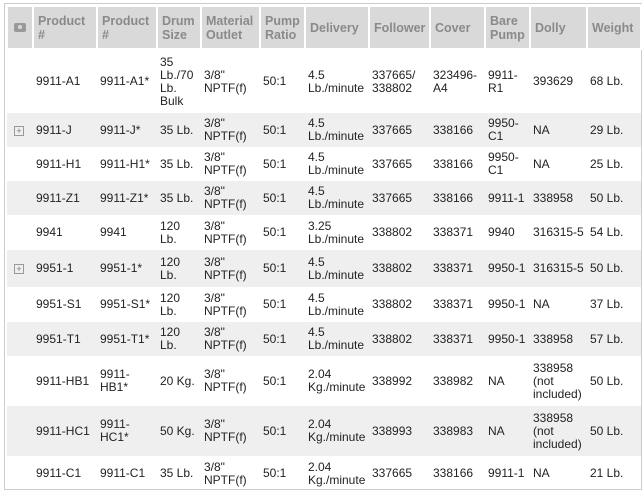 The height and width of the screenshot is (491, 643). What do you see at coordinates (337, 27) in the screenshot?
I see `column-header: Delivery` at bounding box center [337, 27].